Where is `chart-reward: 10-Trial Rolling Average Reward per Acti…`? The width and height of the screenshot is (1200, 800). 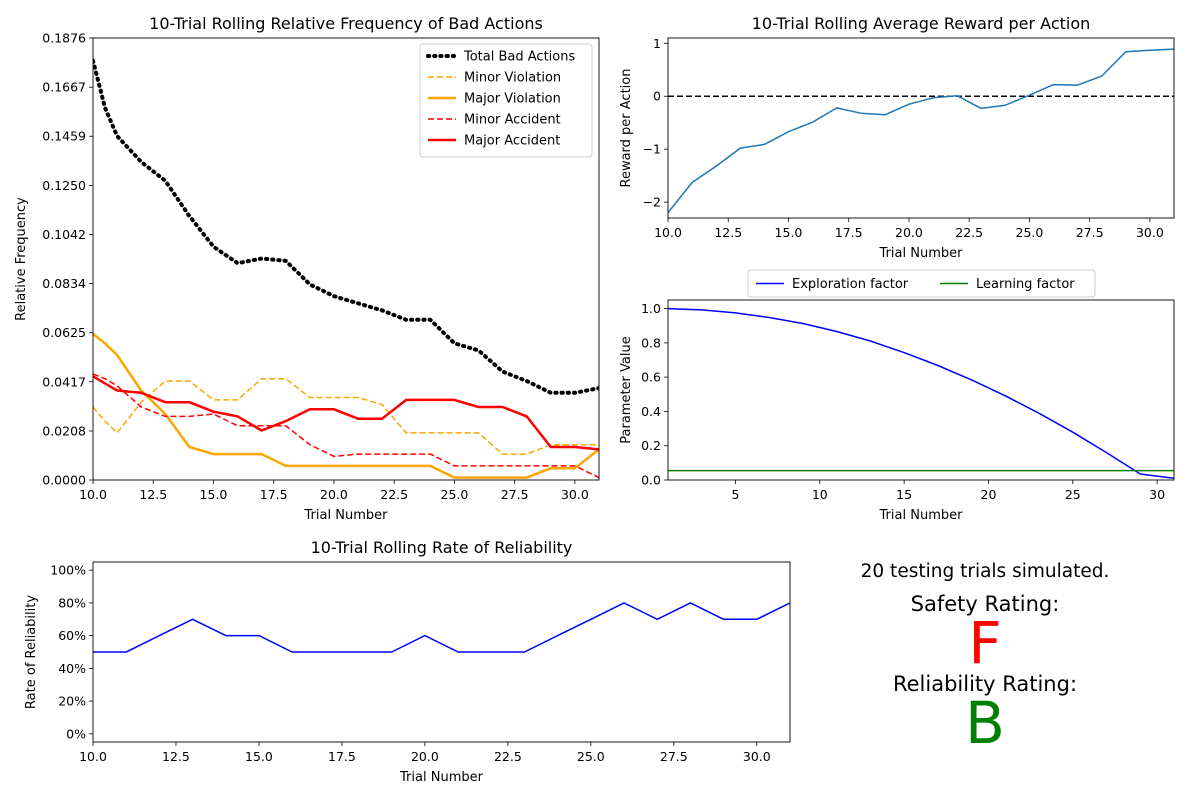 chart-reward: 10-Trial Rolling Average Reward per Acti… is located at coordinates (897, 137).